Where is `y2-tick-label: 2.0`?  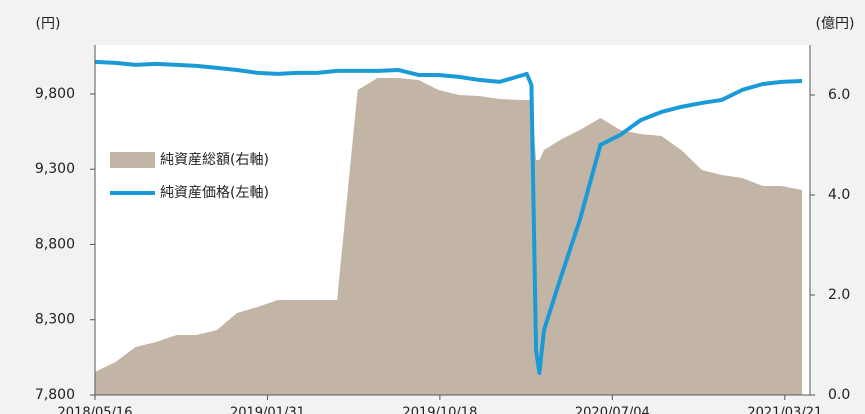
y2-tick-label: 2.0 is located at coordinates (839, 295).